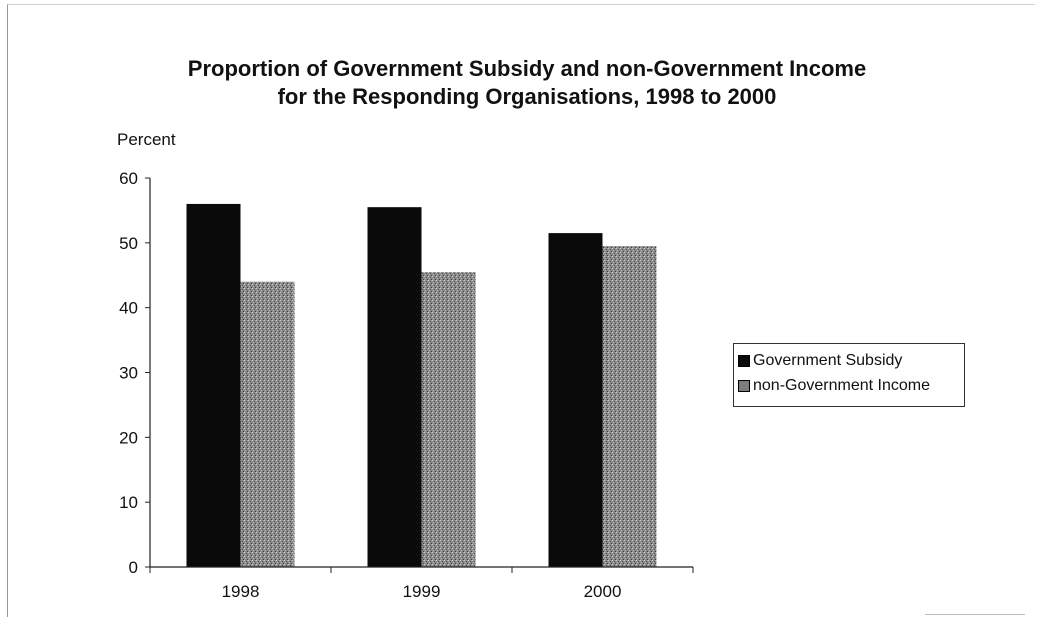 The width and height of the screenshot is (1038, 618). I want to click on legend-label: Government Subsidy, so click(828, 360).